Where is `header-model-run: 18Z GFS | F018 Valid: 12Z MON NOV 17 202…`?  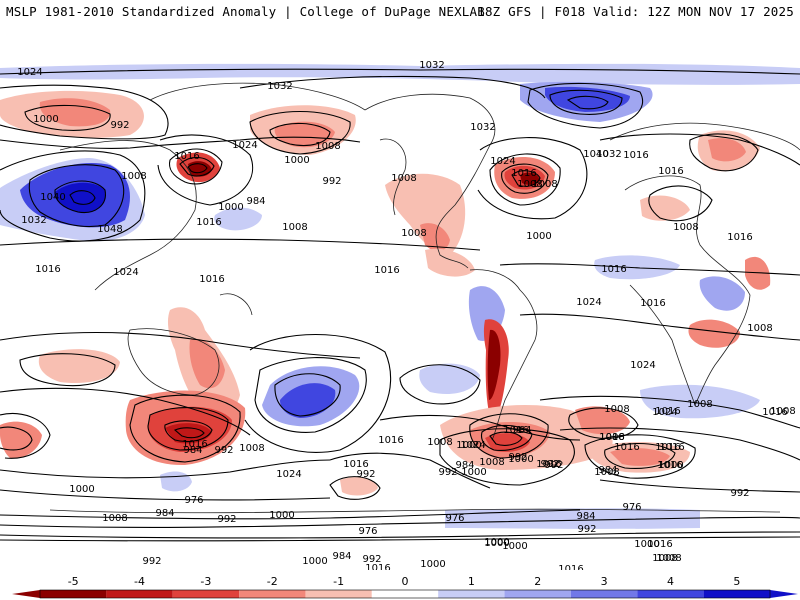 header-model-run: 18Z GFS | F018 Valid: 12Z MON NOV 17 202… is located at coordinates (635, 11).